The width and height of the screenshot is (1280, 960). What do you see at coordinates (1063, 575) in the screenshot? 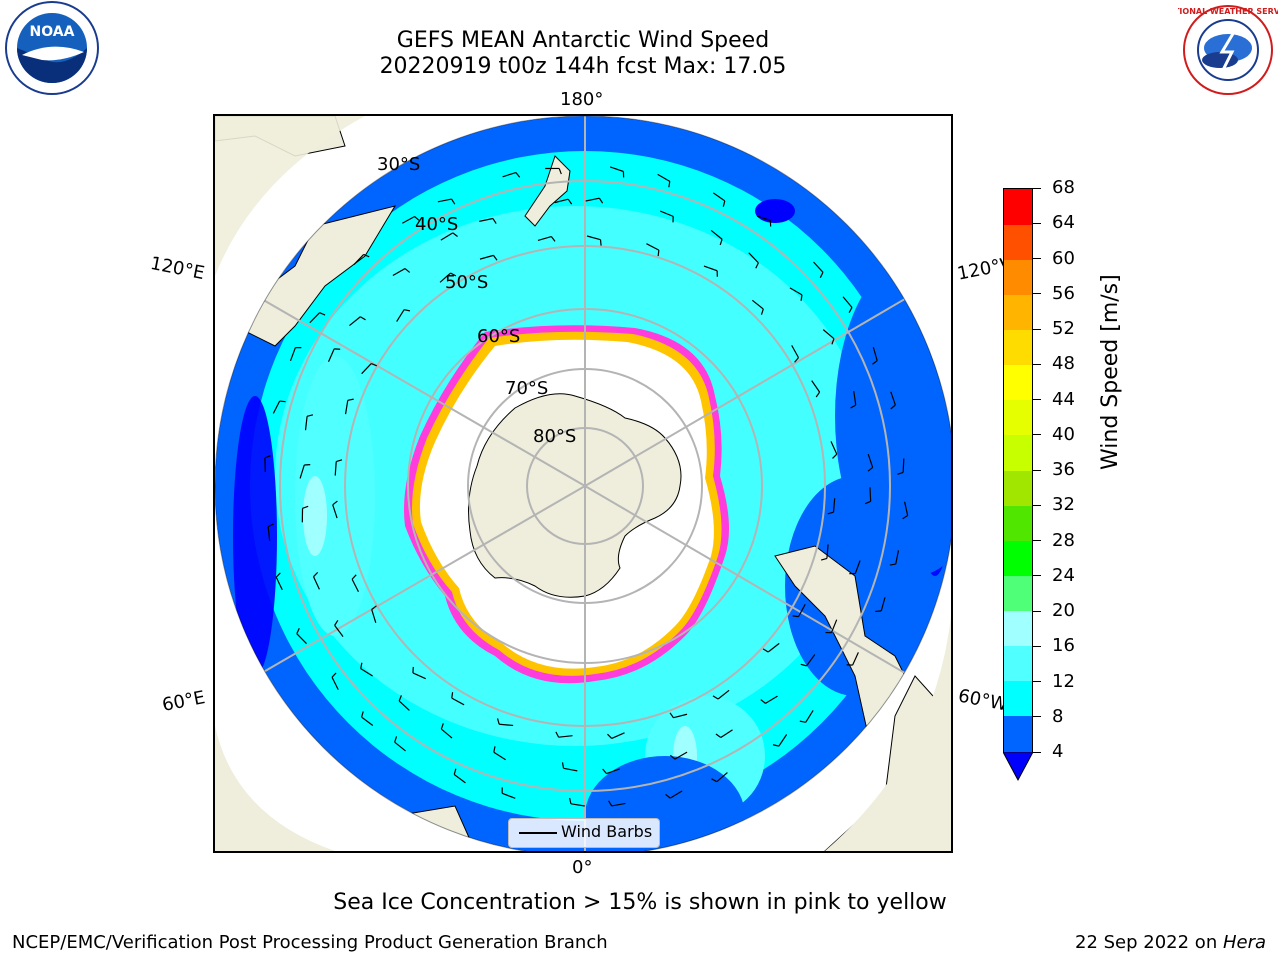
I see `colorbar-tick-label: 24` at bounding box center [1063, 575].